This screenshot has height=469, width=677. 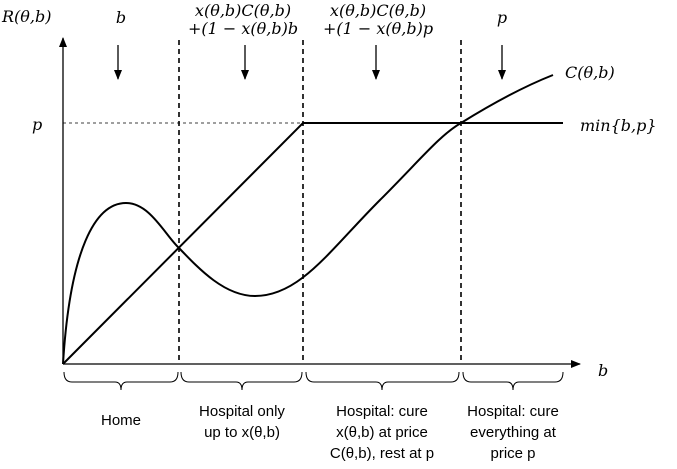 What do you see at coordinates (378, 28) in the screenshot?
I see `top-label: +(1 − x(θ,b)p` at bounding box center [378, 28].